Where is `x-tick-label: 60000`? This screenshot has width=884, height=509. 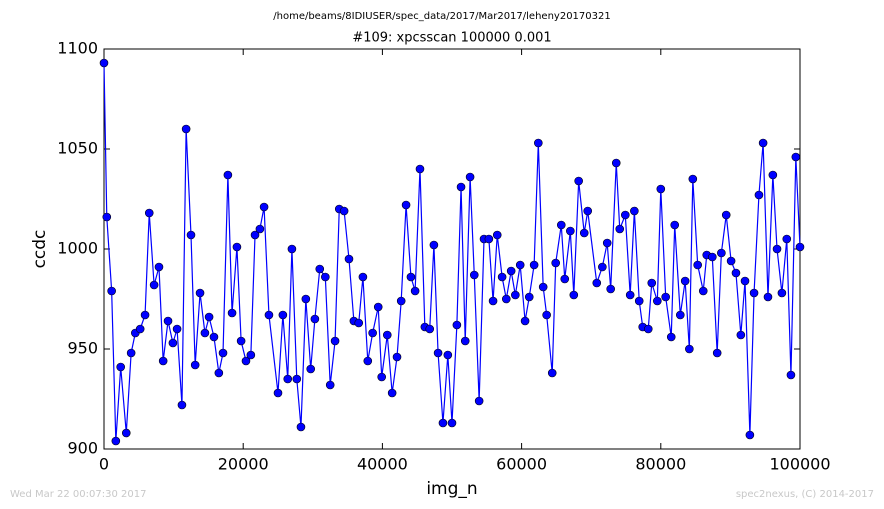 x-tick-label: 60000 is located at coordinates (521, 464).